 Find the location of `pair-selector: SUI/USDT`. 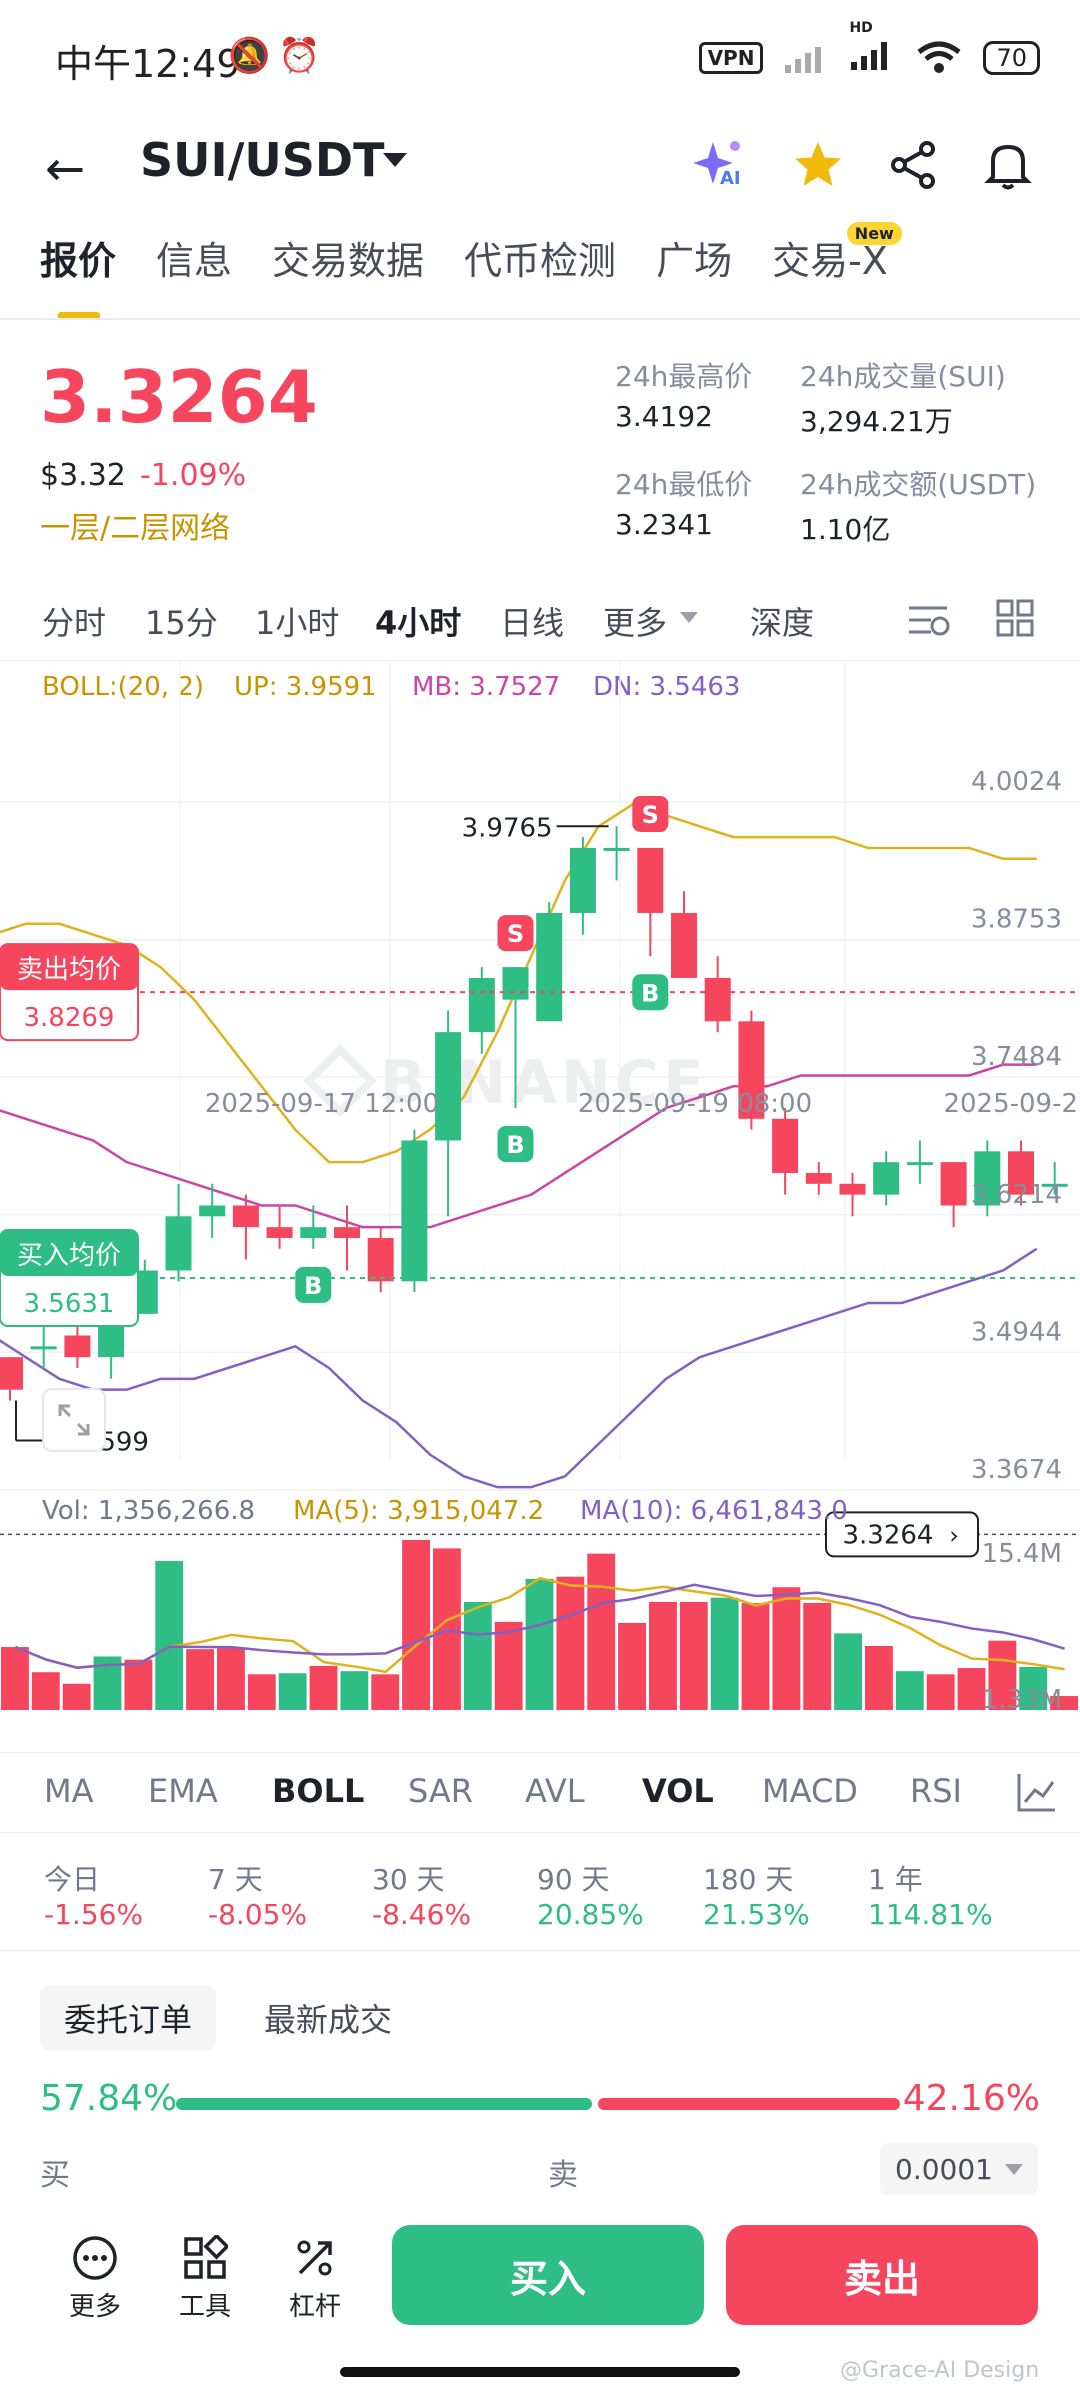

pair-selector: SUI/USDT is located at coordinates (262, 160).